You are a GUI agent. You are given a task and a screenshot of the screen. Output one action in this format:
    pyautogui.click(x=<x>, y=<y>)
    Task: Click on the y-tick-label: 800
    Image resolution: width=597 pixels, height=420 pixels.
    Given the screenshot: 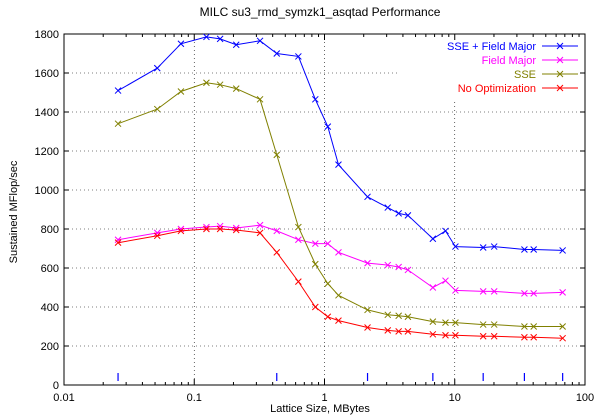 What is the action you would take?
    pyautogui.click(x=50, y=230)
    